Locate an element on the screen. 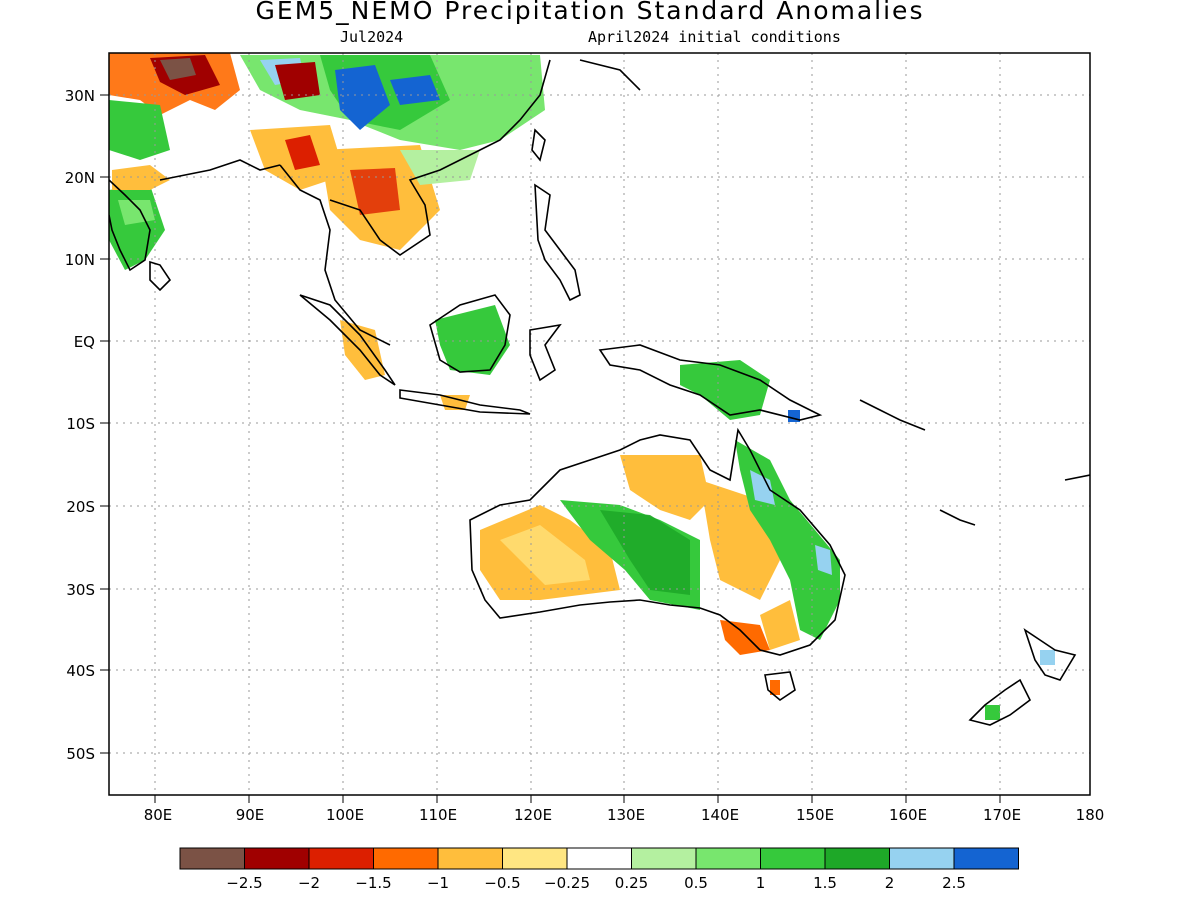  colorbar: −2.5 −2 −1.5 −1 −0.5 −0.25 0.25 0.5 1 1.5 2 2.5 is located at coordinates (599, 869).